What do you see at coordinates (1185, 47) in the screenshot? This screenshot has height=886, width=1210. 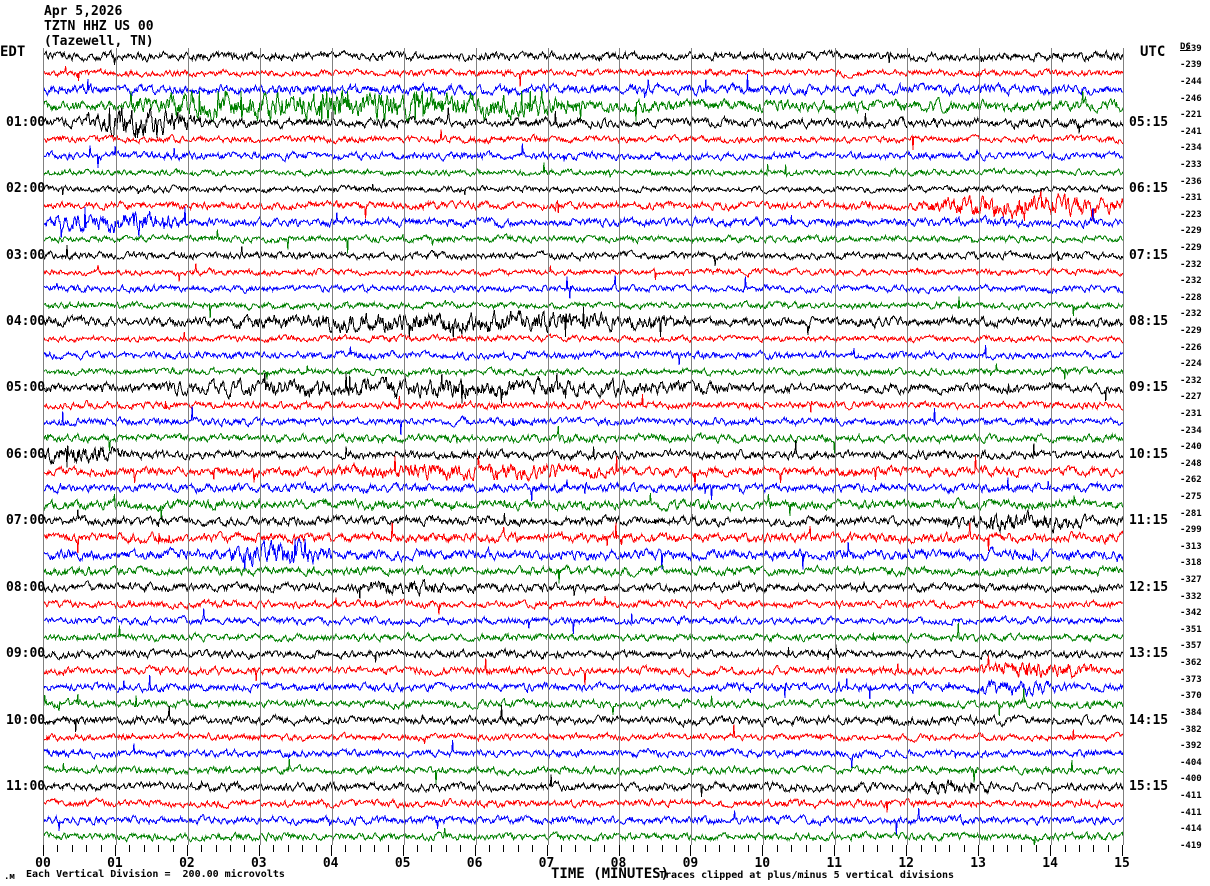 I see `dc-column-header: DC` at bounding box center [1185, 47].